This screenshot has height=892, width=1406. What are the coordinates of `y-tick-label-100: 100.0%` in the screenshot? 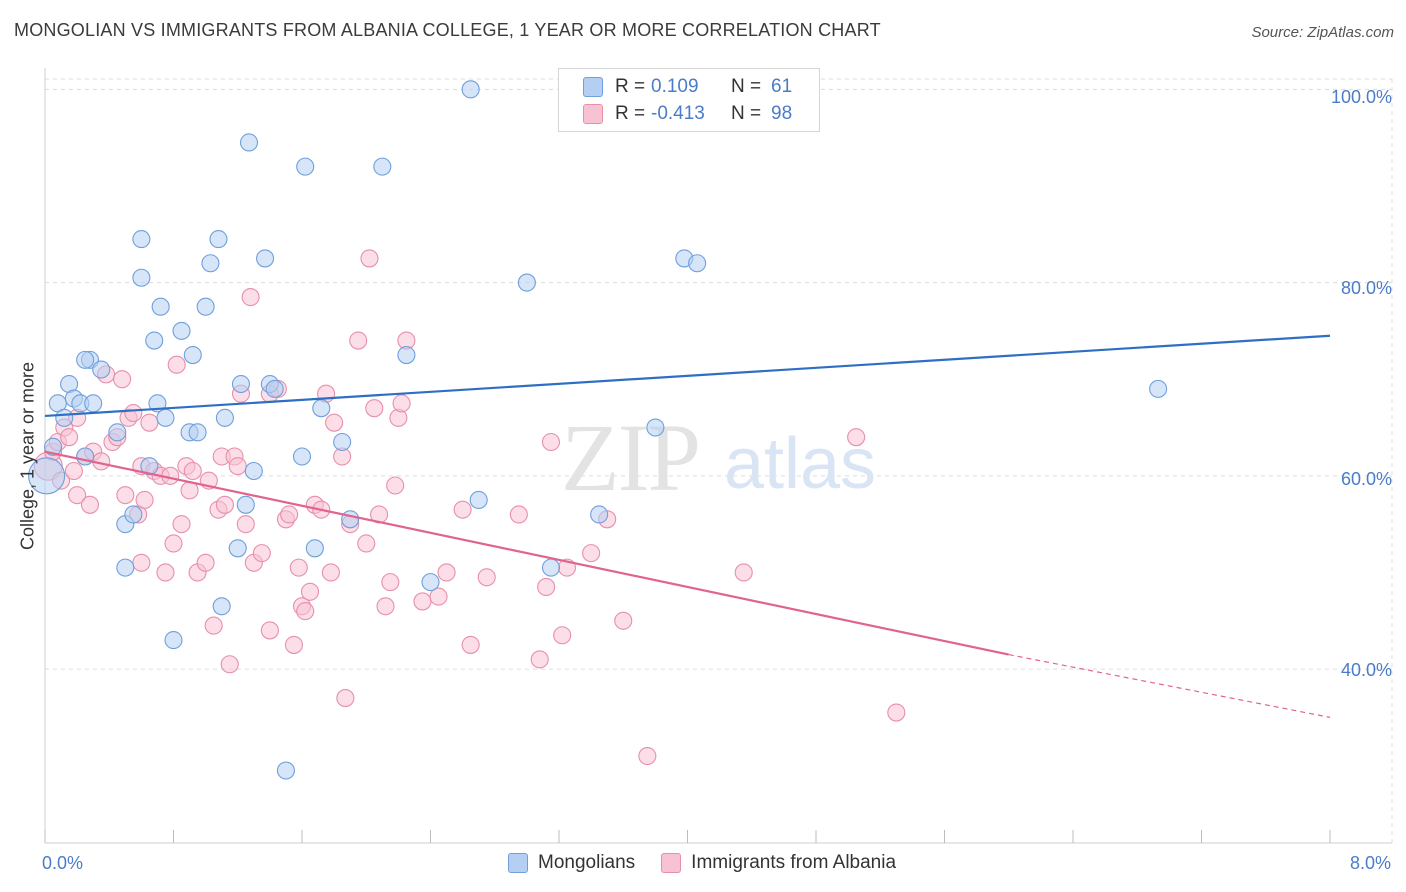 It's located at (1361, 97).